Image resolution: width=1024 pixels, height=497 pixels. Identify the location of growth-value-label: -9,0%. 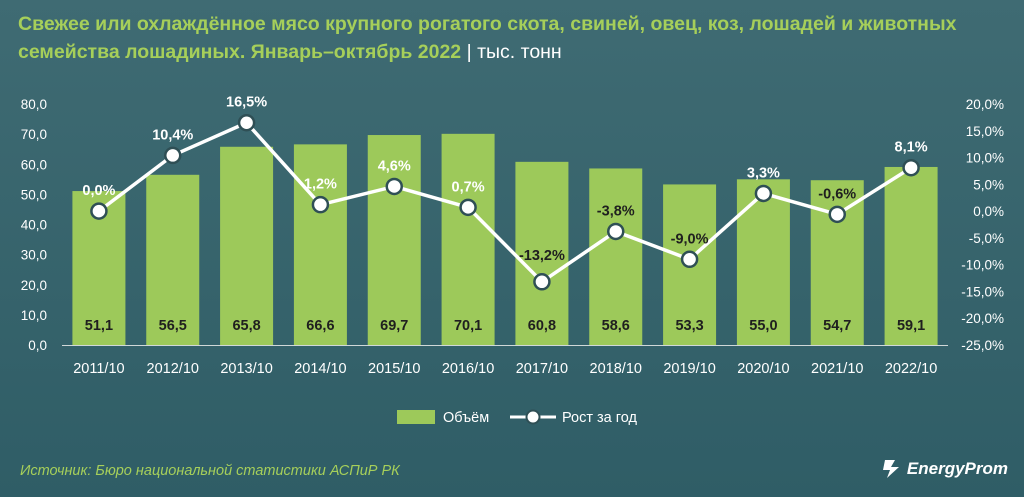
(690, 239).